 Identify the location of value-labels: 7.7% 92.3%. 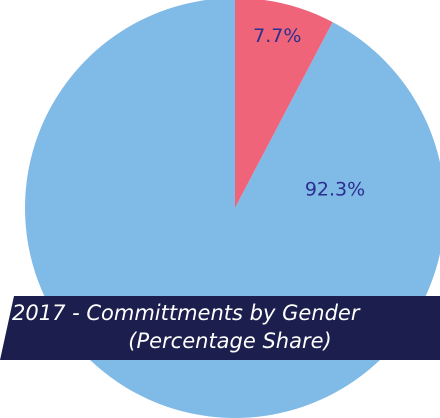
(309, 112).